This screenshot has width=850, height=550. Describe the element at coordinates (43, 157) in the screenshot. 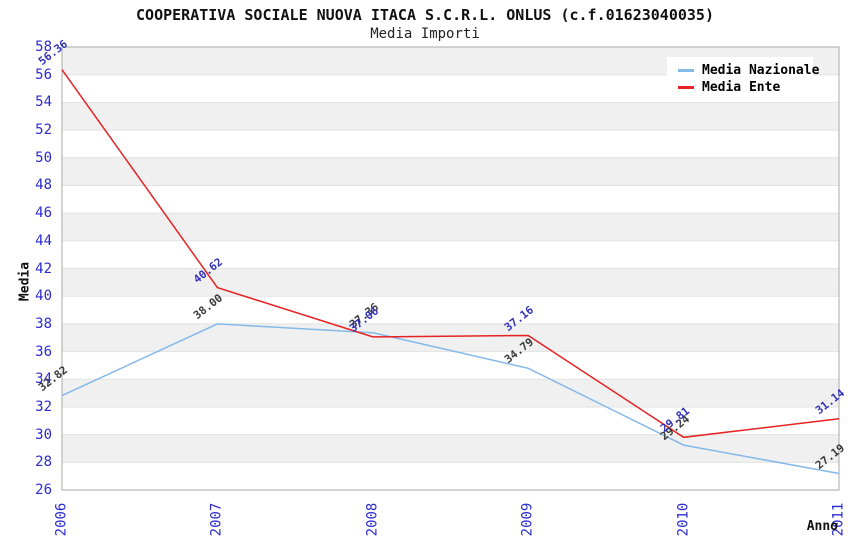

I see `y-tick-label: 50` at that location.